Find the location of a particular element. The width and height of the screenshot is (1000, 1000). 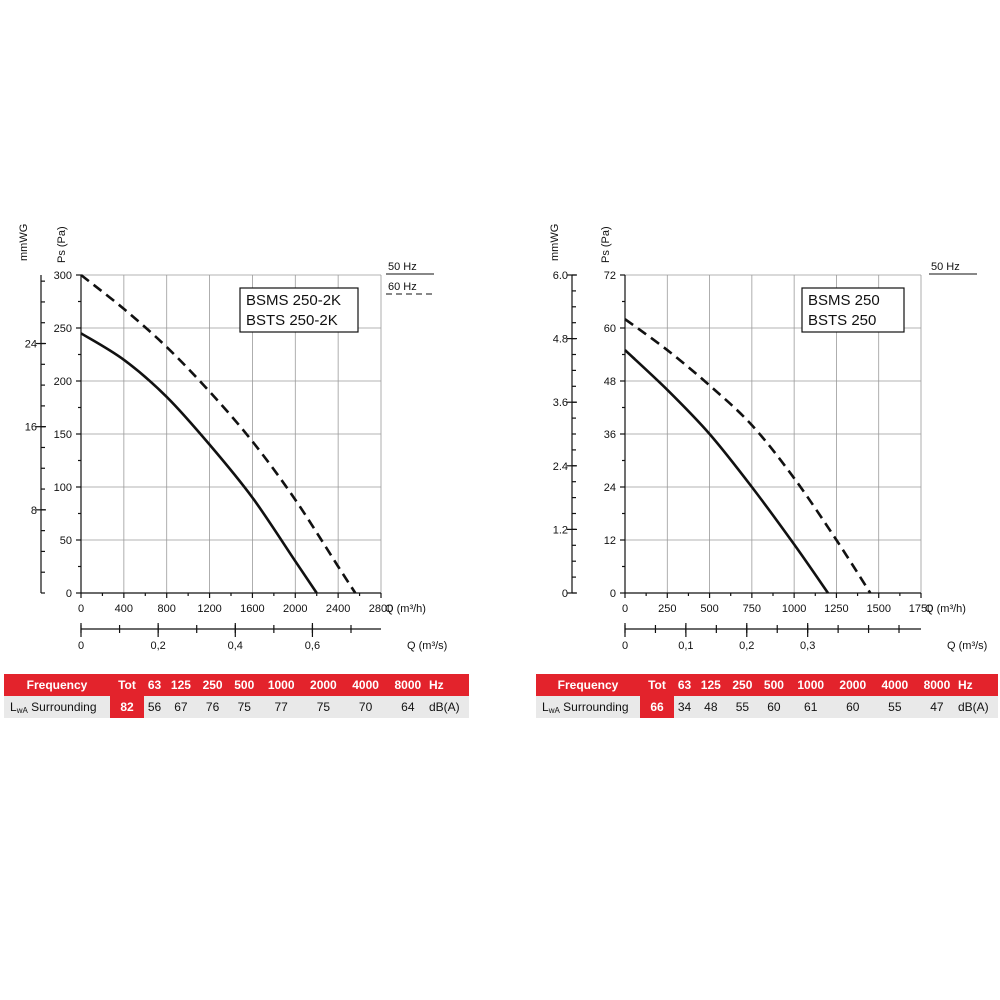

header-125: 125 is located at coordinates (711, 685).